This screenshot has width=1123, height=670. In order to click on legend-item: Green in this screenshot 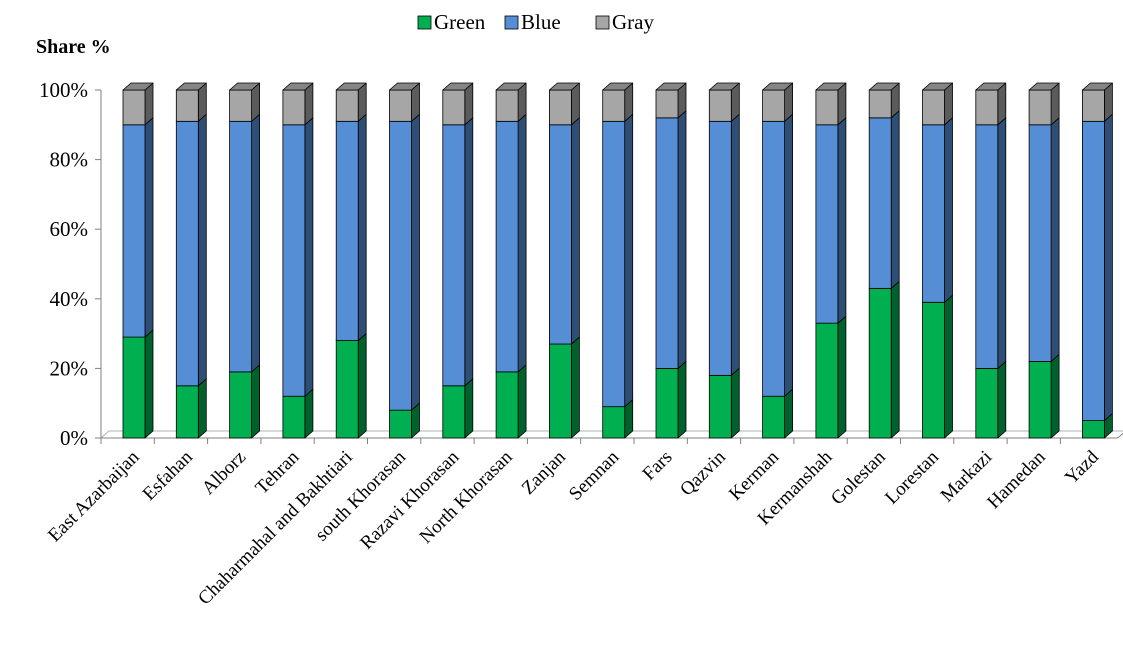, I will do `click(451, 22)`.